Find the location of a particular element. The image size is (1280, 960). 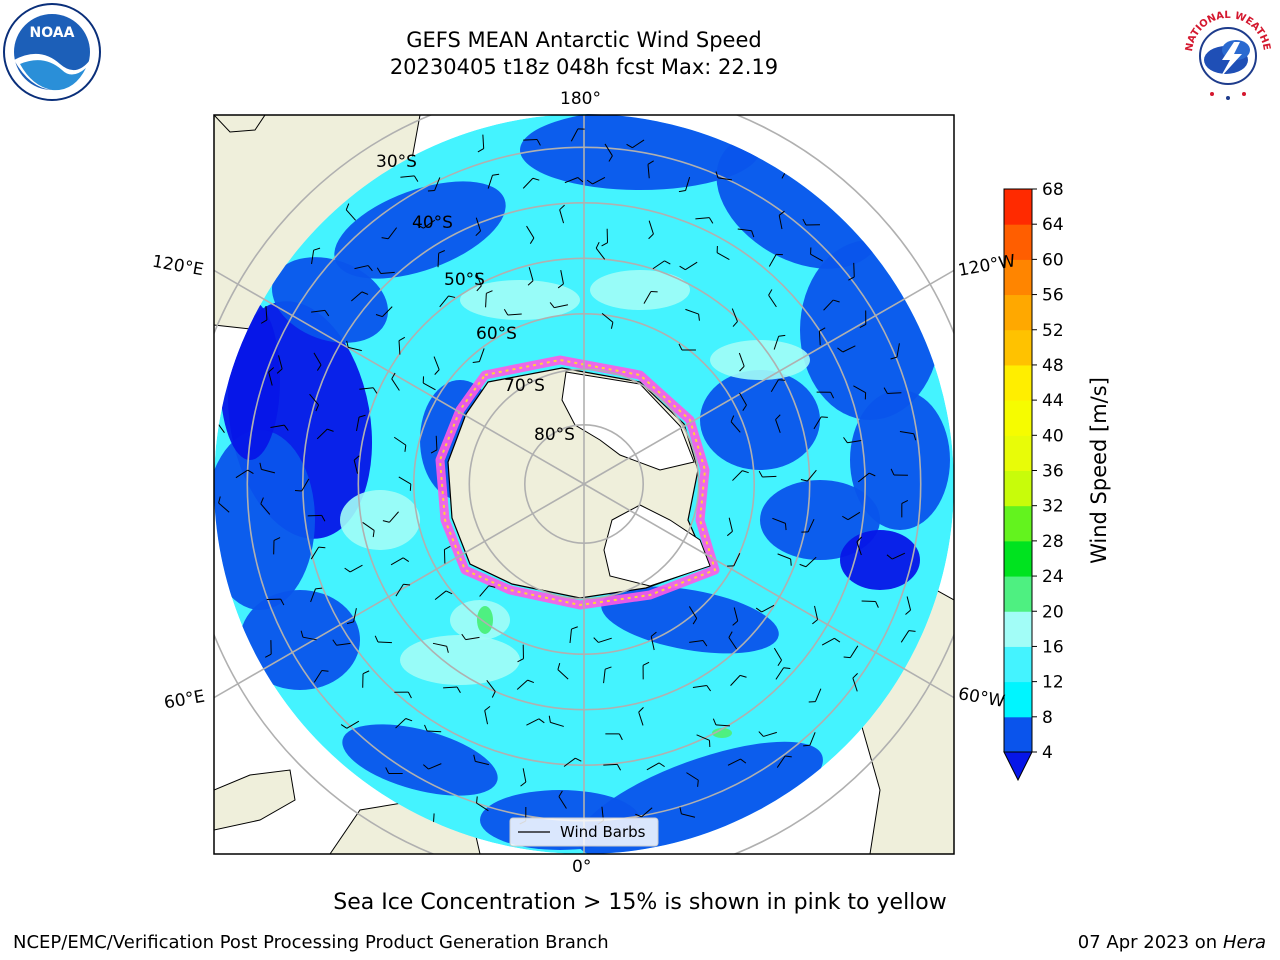

colorbar-tick-label: 48 is located at coordinates (1053, 366).